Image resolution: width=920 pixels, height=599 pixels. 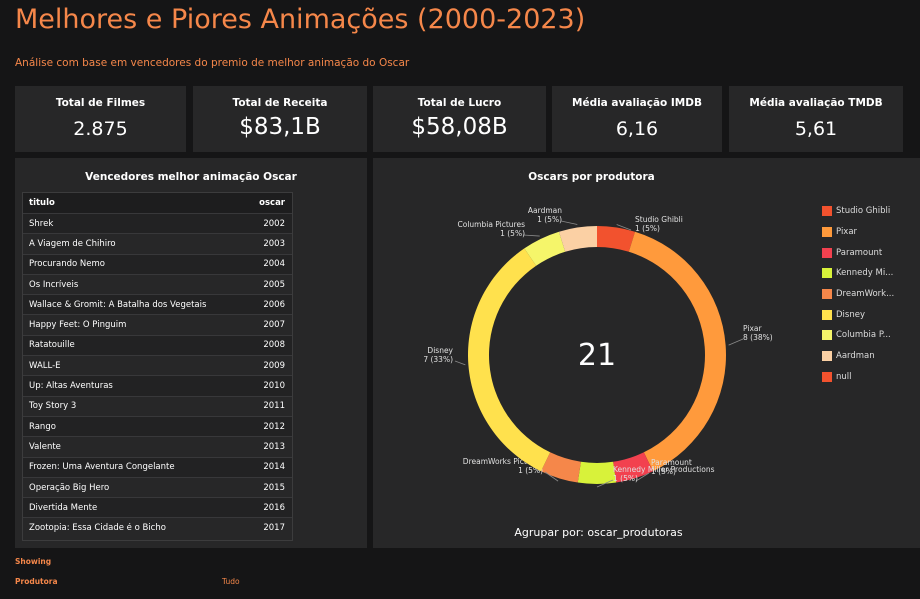 I want to click on slice-label-name: Disney, so click(x=440, y=350).